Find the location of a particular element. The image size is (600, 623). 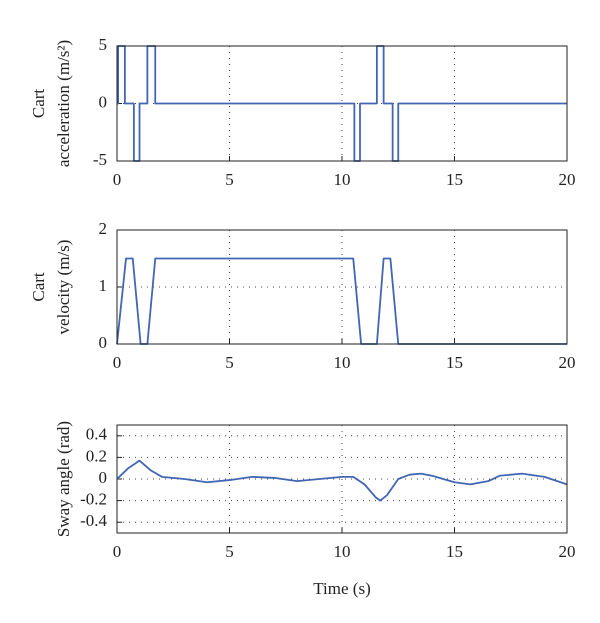

x-axis-label: Time (s) is located at coordinates (341, 588).